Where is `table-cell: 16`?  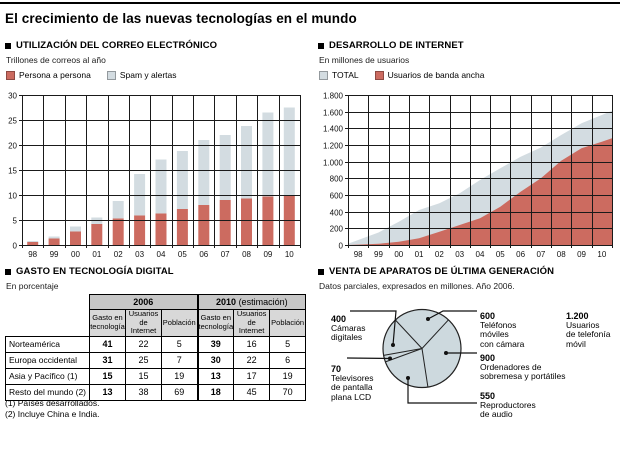 table-cell: 16 is located at coordinates (252, 344).